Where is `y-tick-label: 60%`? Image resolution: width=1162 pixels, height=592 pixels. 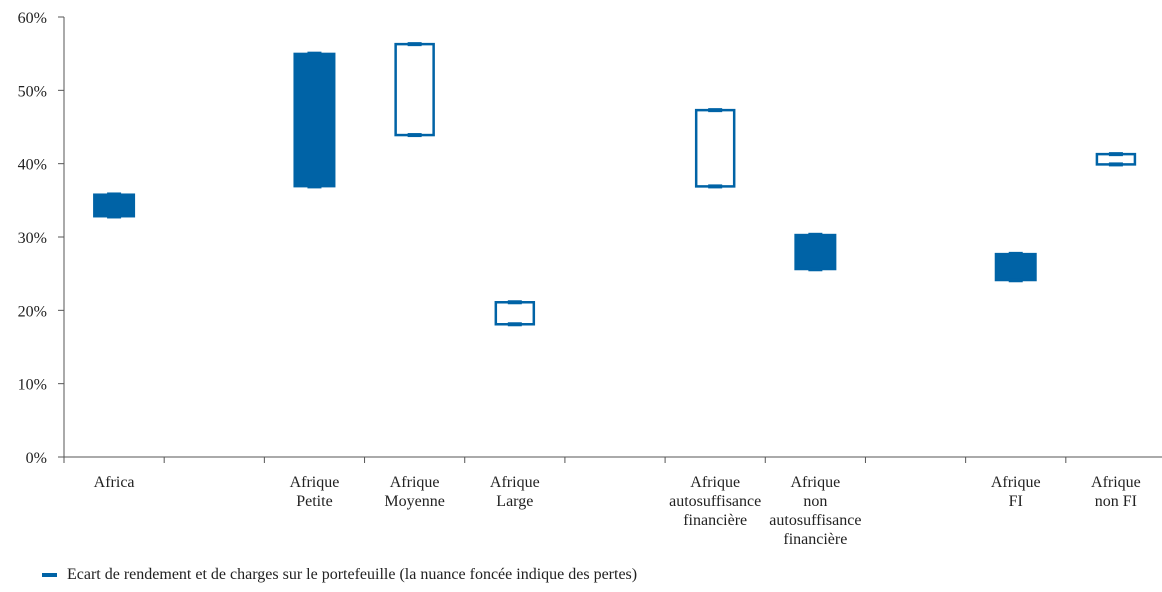
y-tick-label: 60% is located at coordinates (32, 18).